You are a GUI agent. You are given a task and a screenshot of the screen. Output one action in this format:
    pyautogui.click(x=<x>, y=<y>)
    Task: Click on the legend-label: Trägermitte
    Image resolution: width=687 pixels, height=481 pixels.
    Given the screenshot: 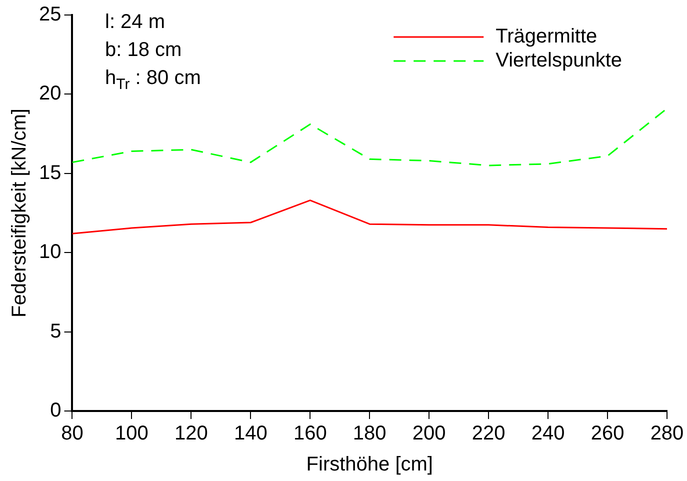 What is the action you would take?
    pyautogui.click(x=547, y=37)
    